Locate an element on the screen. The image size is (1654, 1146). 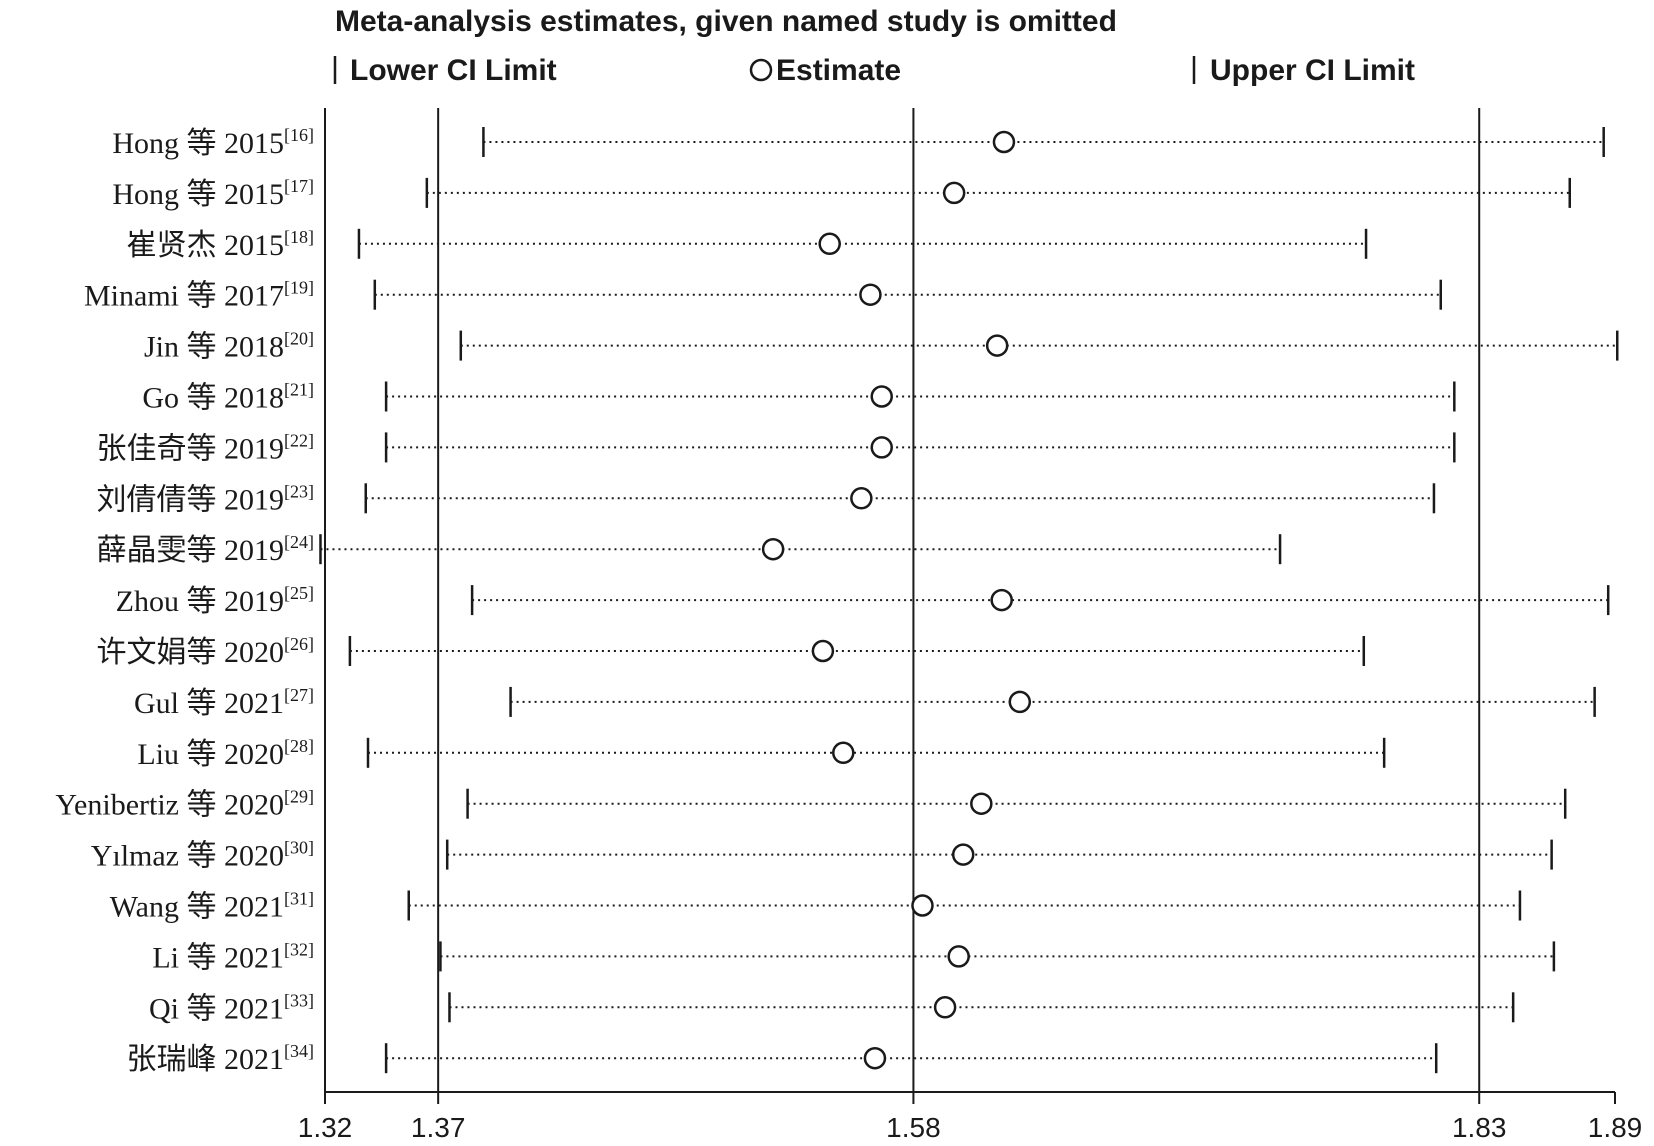
study-label: Hong 等 2015[17] is located at coordinates (213, 193).